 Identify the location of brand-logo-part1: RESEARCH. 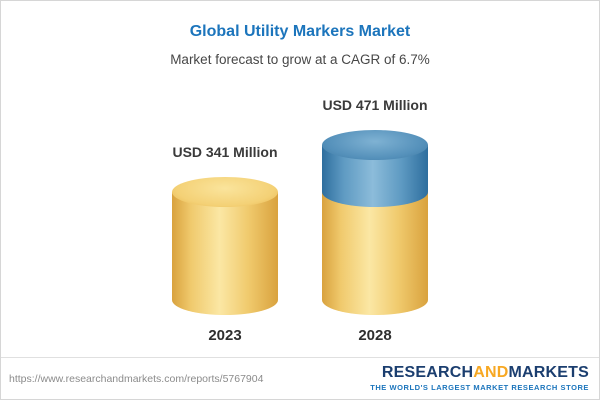
(427, 373).